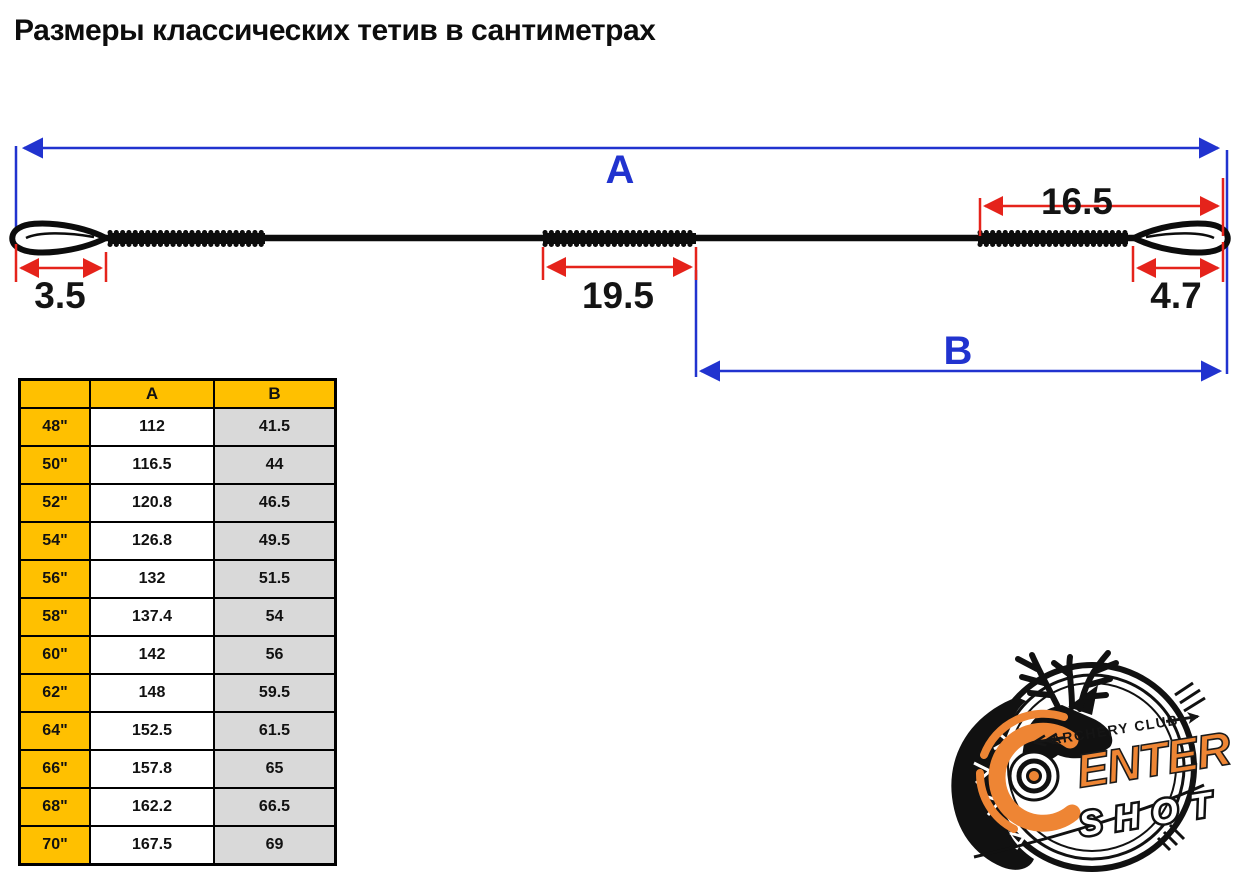 The image size is (1240, 890). What do you see at coordinates (275, 807) in the screenshot?
I see `cell-b: 66.5` at bounding box center [275, 807].